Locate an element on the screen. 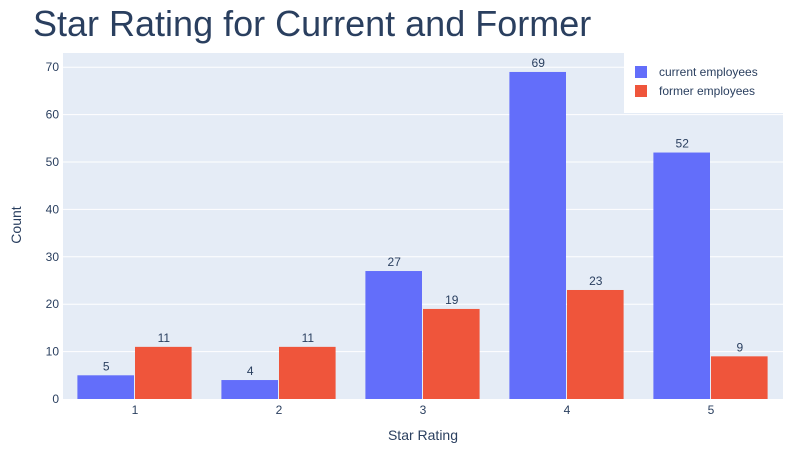 The width and height of the screenshot is (796, 453). x-axis: 1 2 3 4 5 is located at coordinates (423, 410).